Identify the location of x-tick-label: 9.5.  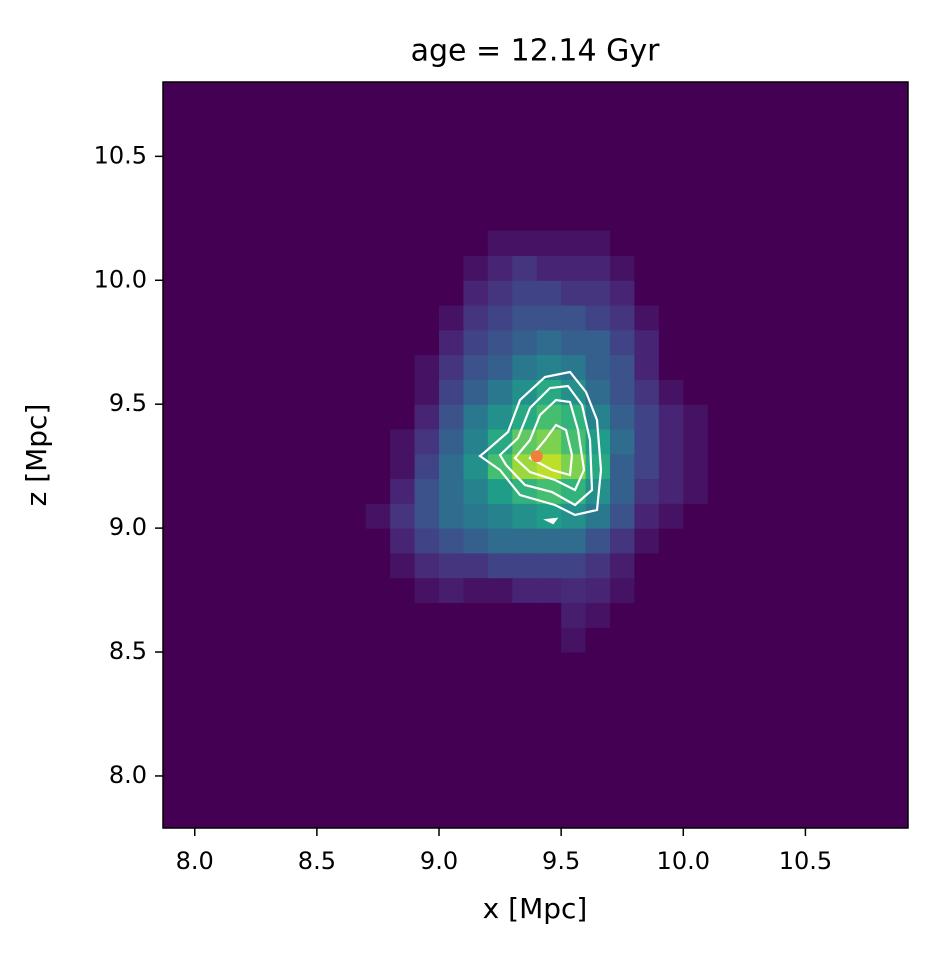
(561, 861).